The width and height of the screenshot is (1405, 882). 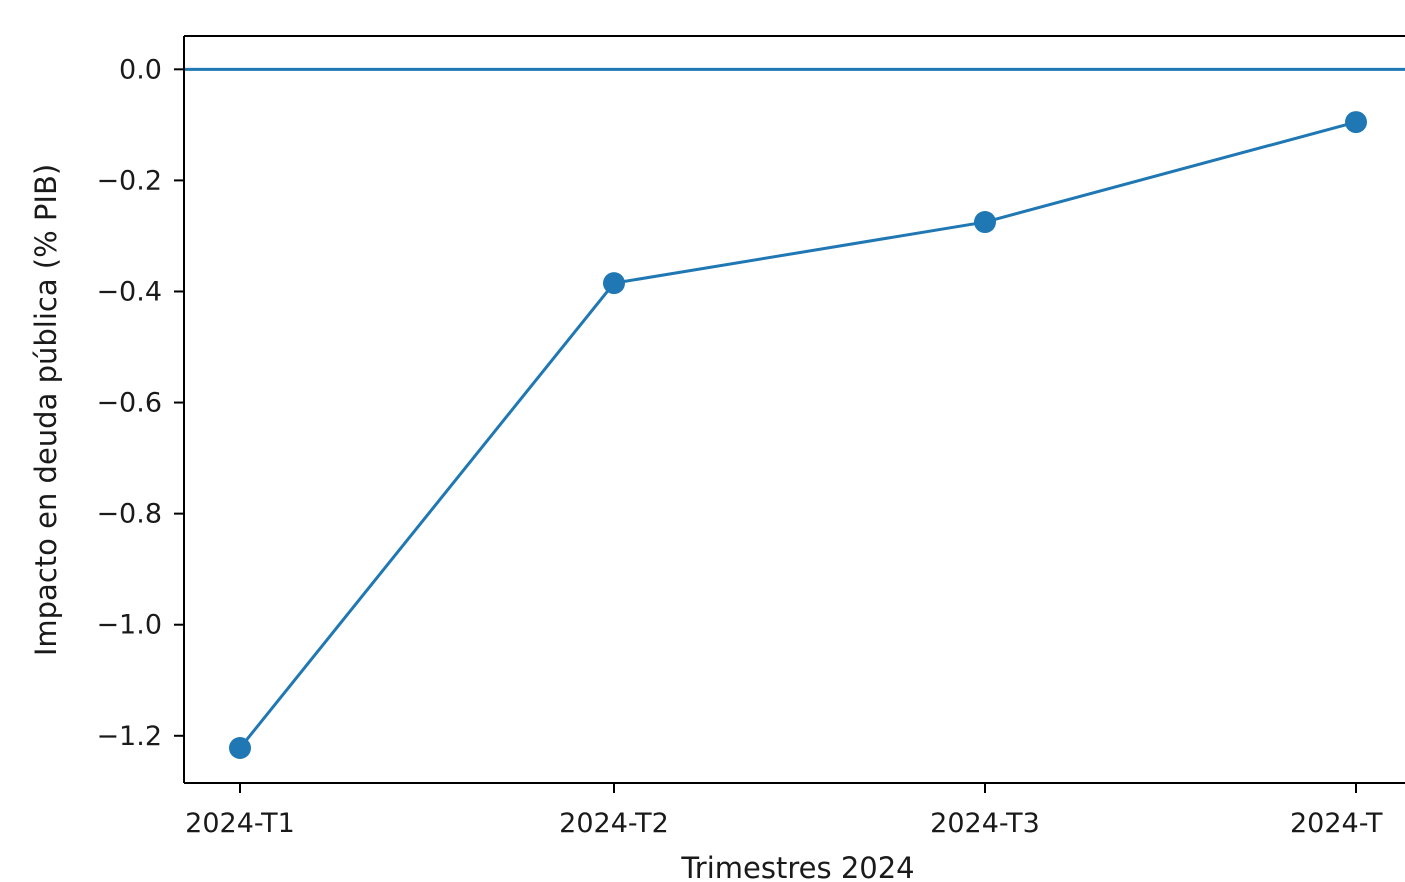 I want to click on y-tick-label-6: −1.2, so click(x=129, y=736).